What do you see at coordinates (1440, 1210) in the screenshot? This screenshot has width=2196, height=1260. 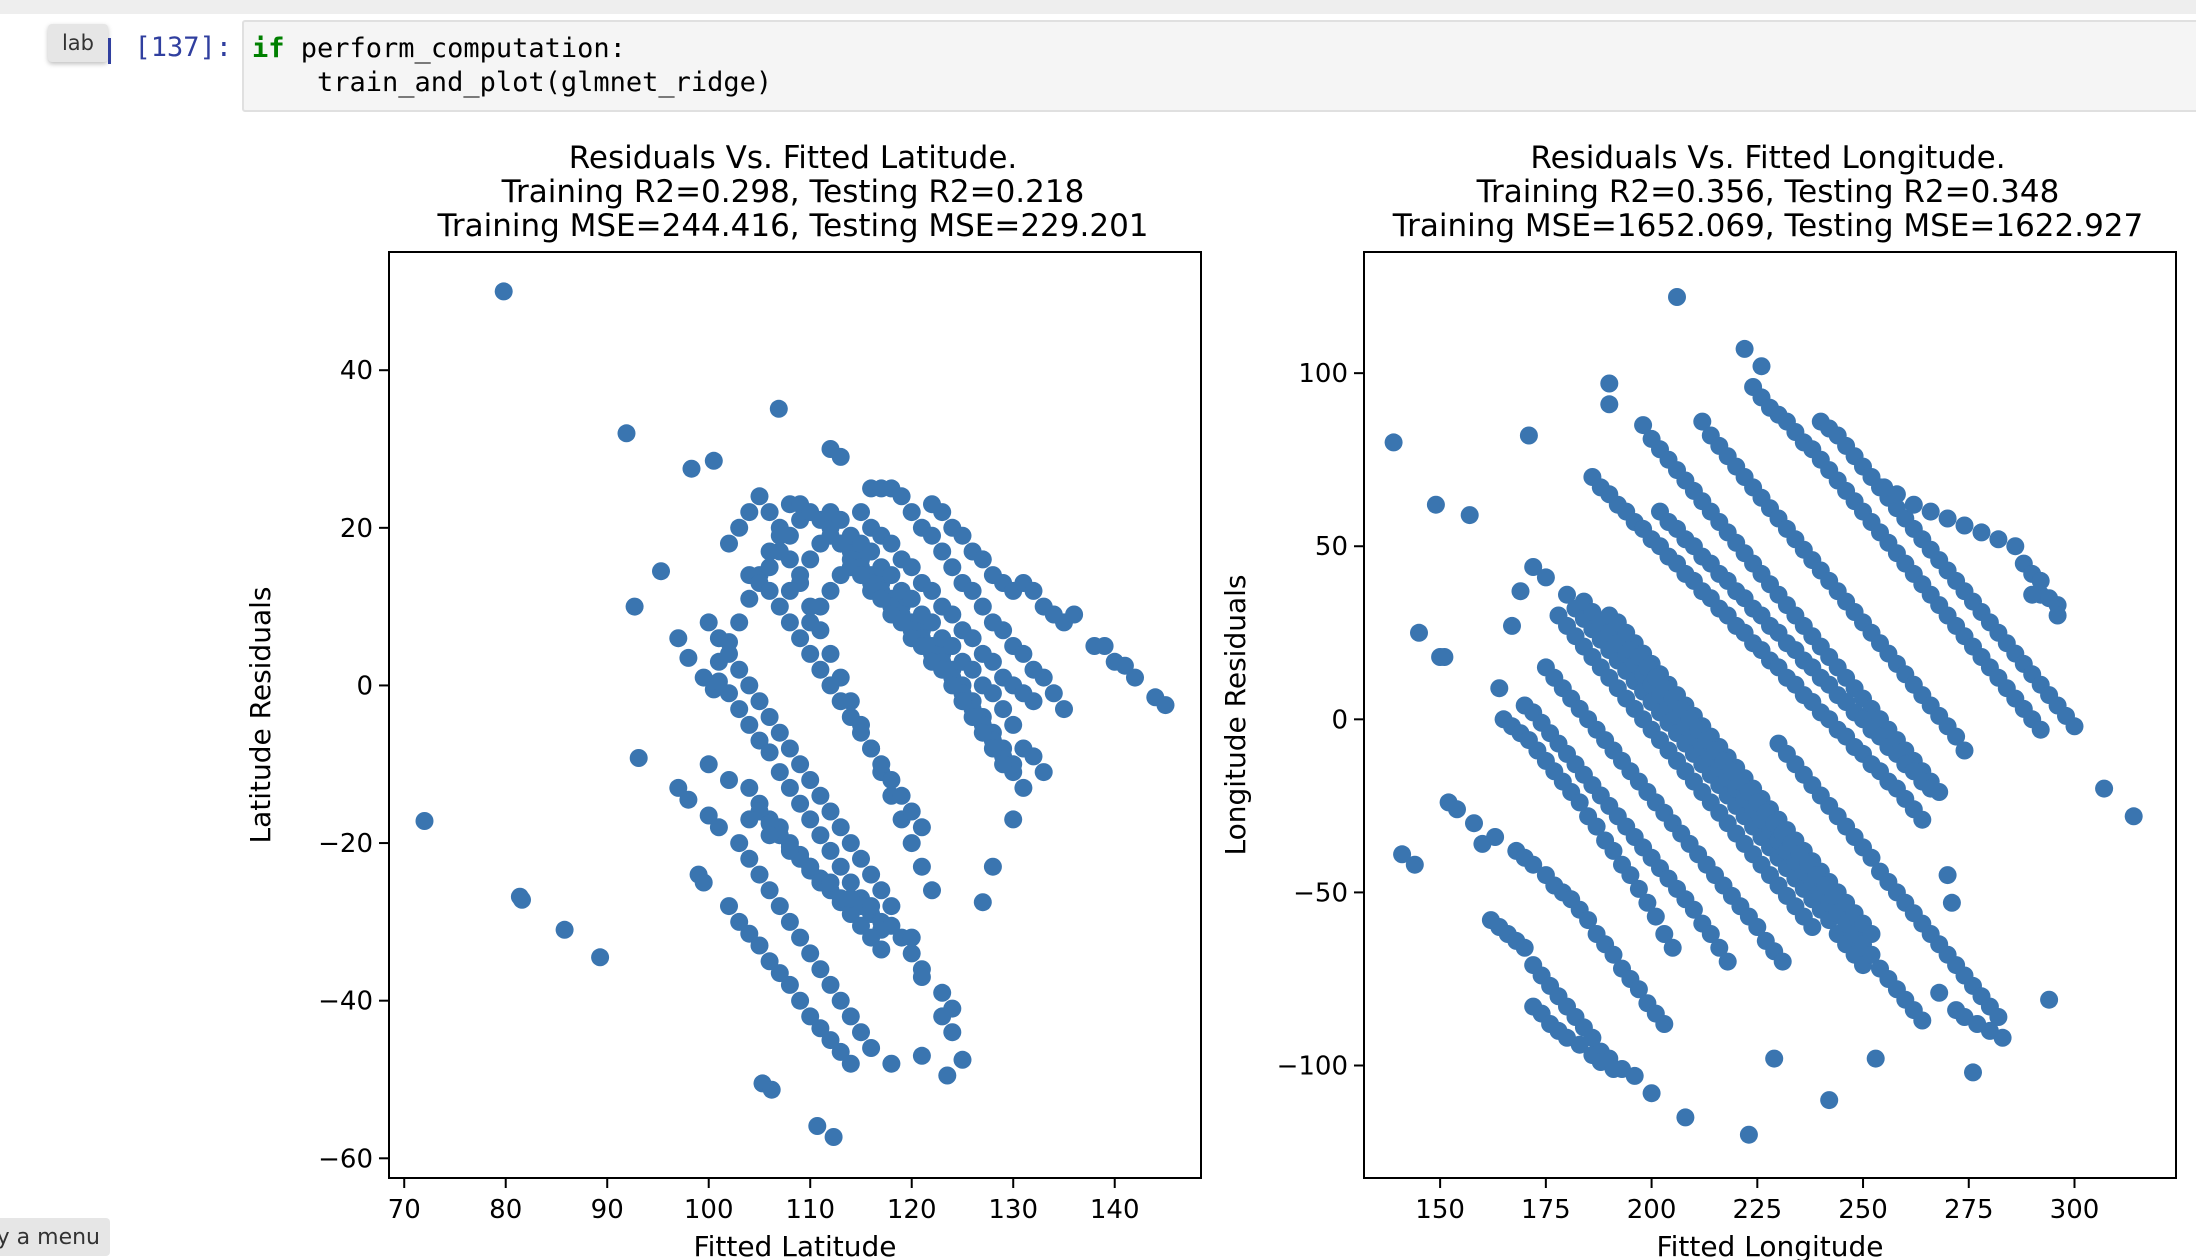 I see `x-tick-label: 150` at bounding box center [1440, 1210].